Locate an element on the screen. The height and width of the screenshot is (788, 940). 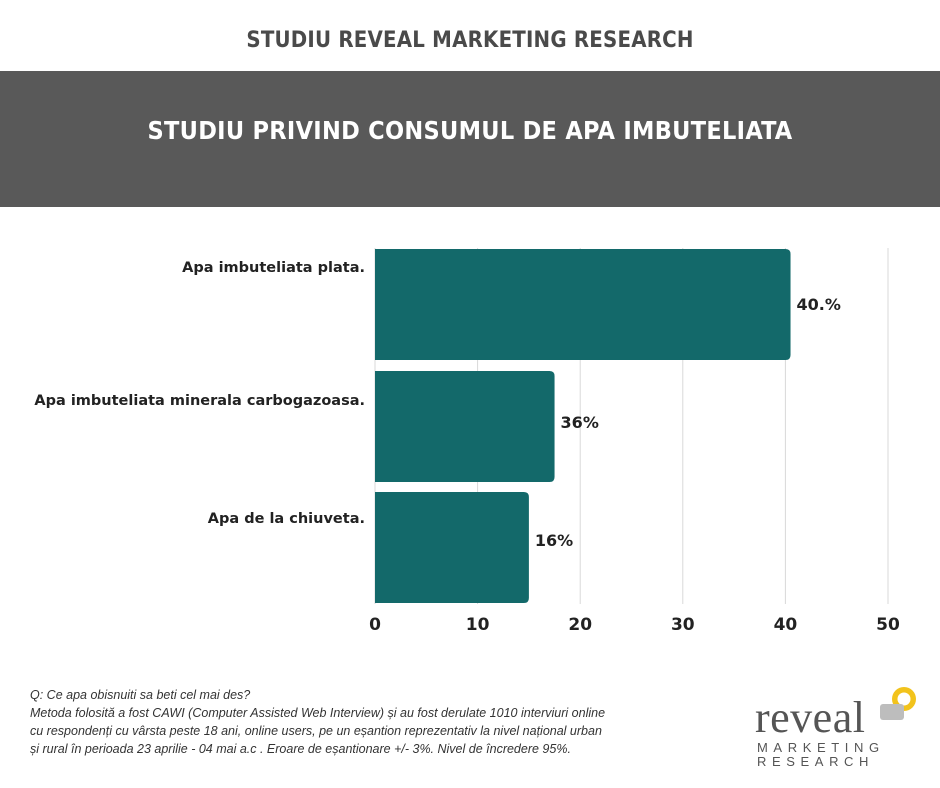
x-tick-label: 30 is located at coordinates (683, 625).